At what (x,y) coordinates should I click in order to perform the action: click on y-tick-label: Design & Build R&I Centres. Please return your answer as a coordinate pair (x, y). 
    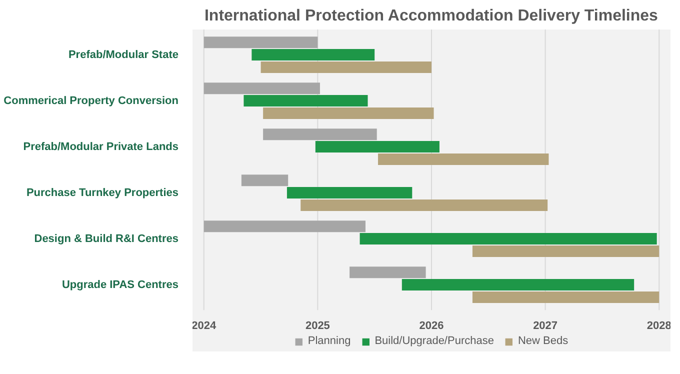
    Looking at the image, I should click on (106, 238).